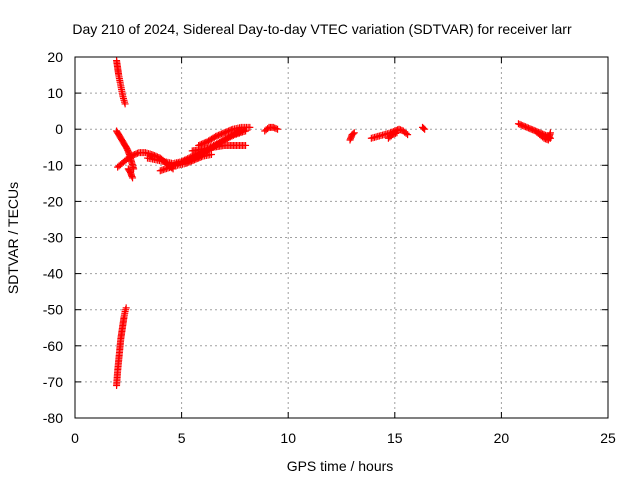 The width and height of the screenshot is (640, 480). I want to click on x-axis-label: GPS time / hours, so click(340, 466).